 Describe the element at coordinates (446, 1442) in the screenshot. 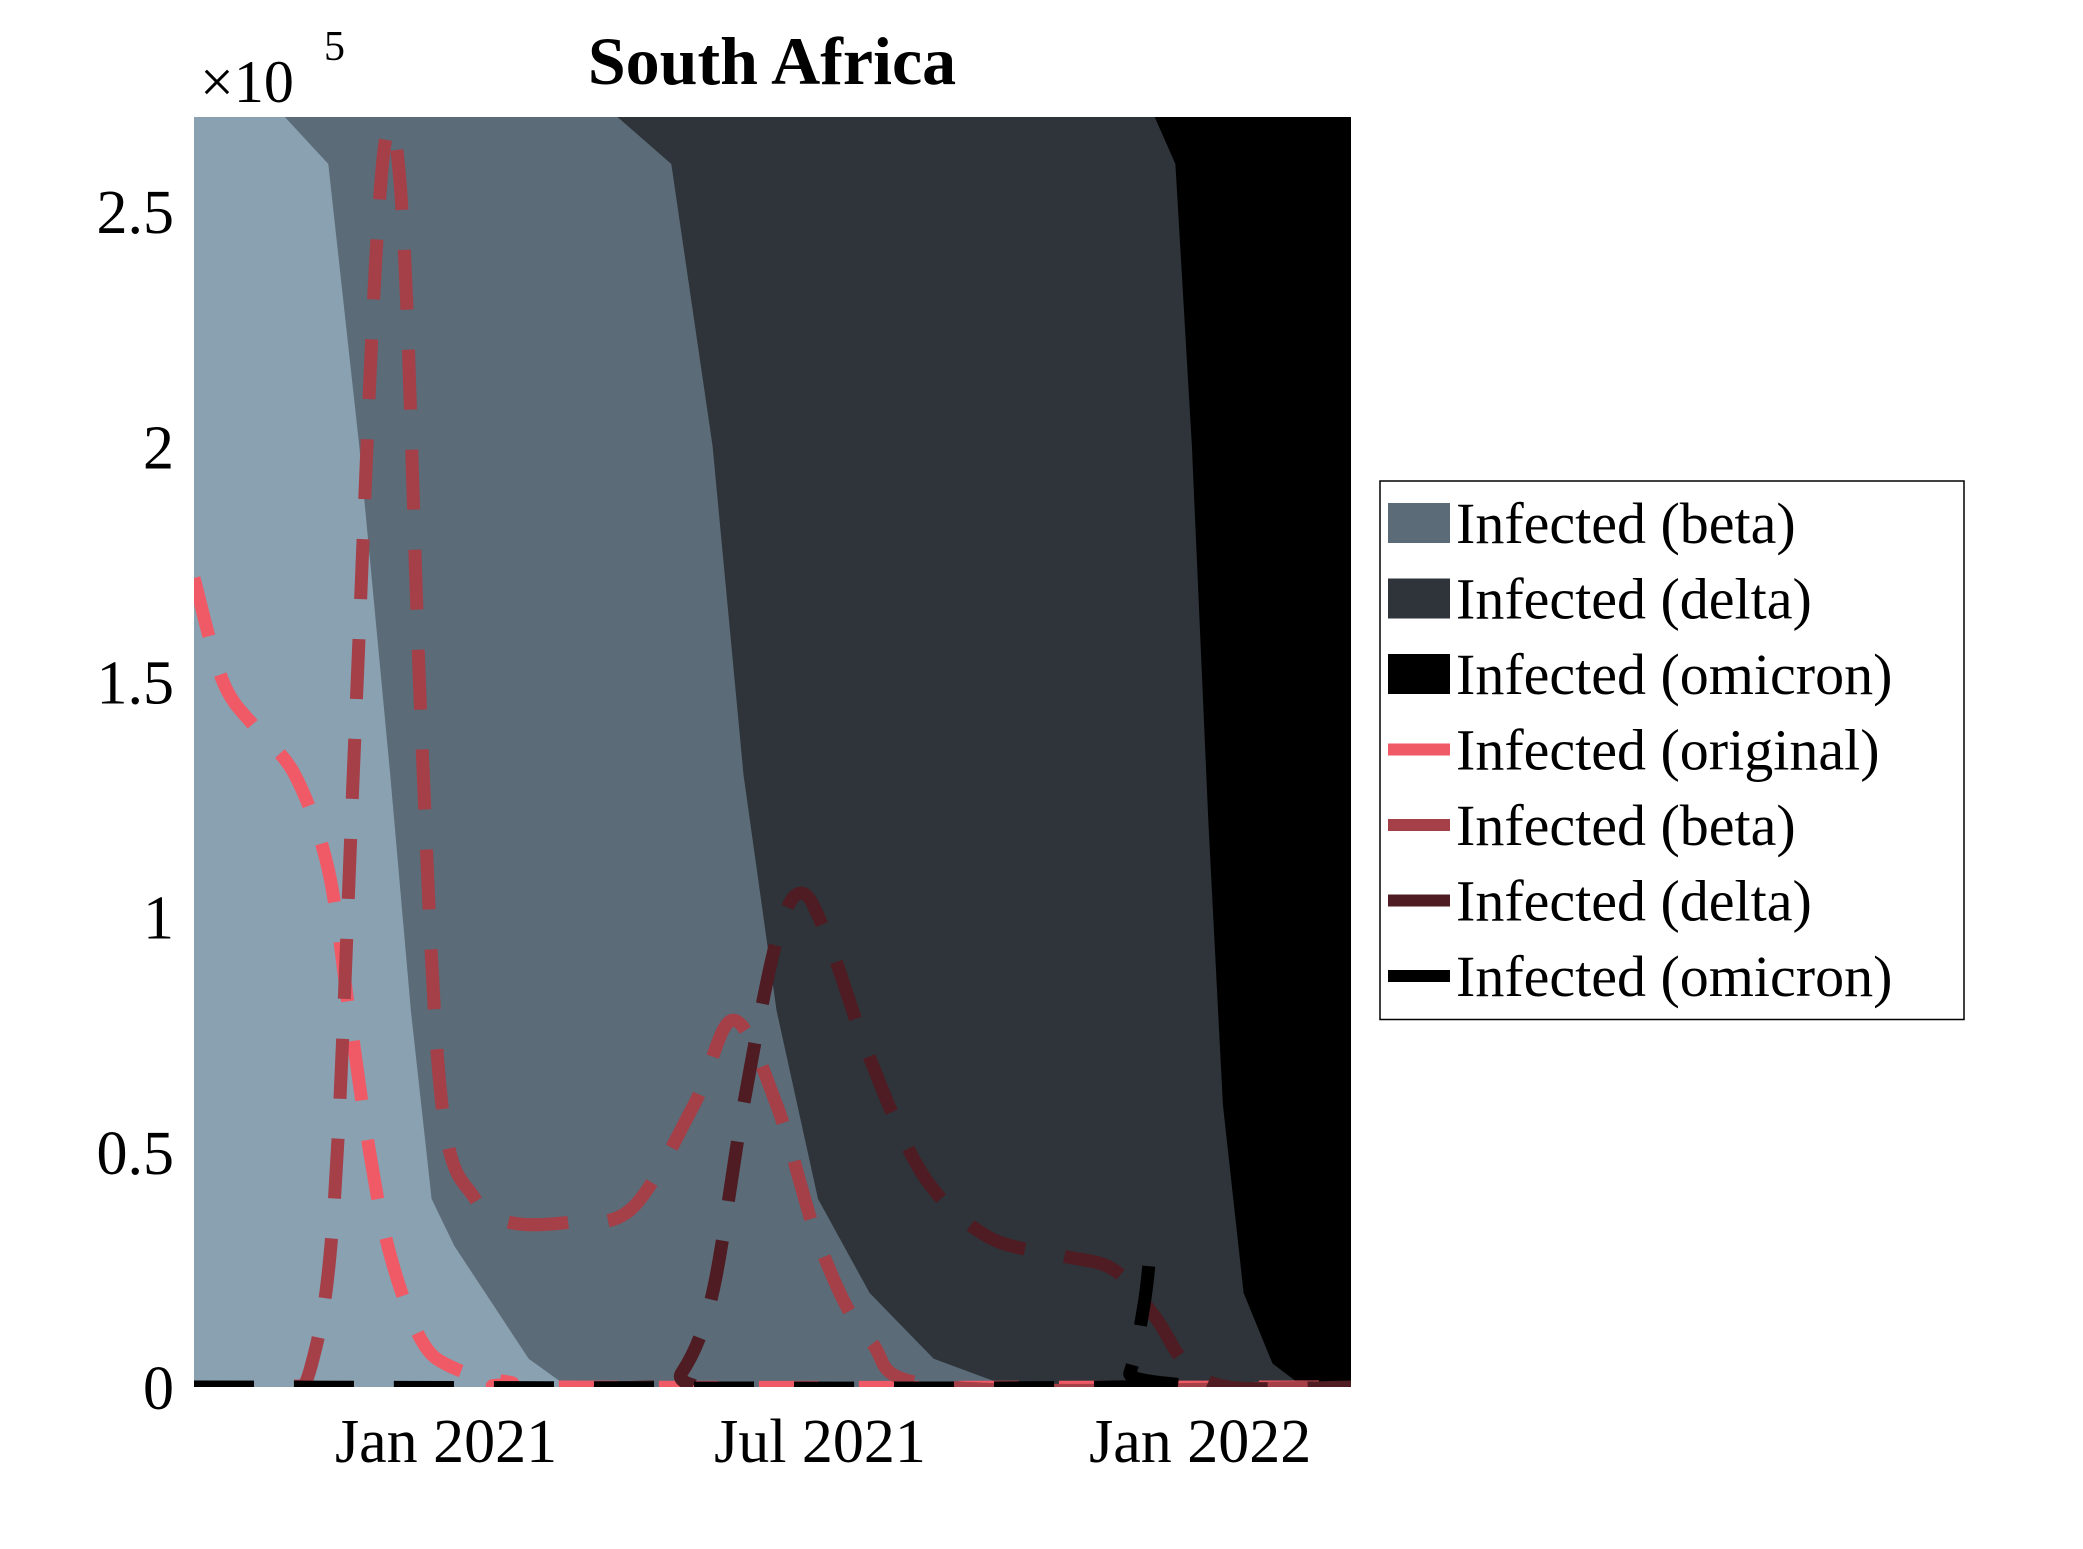

I see `x-tick-label: Jan 2021` at that location.